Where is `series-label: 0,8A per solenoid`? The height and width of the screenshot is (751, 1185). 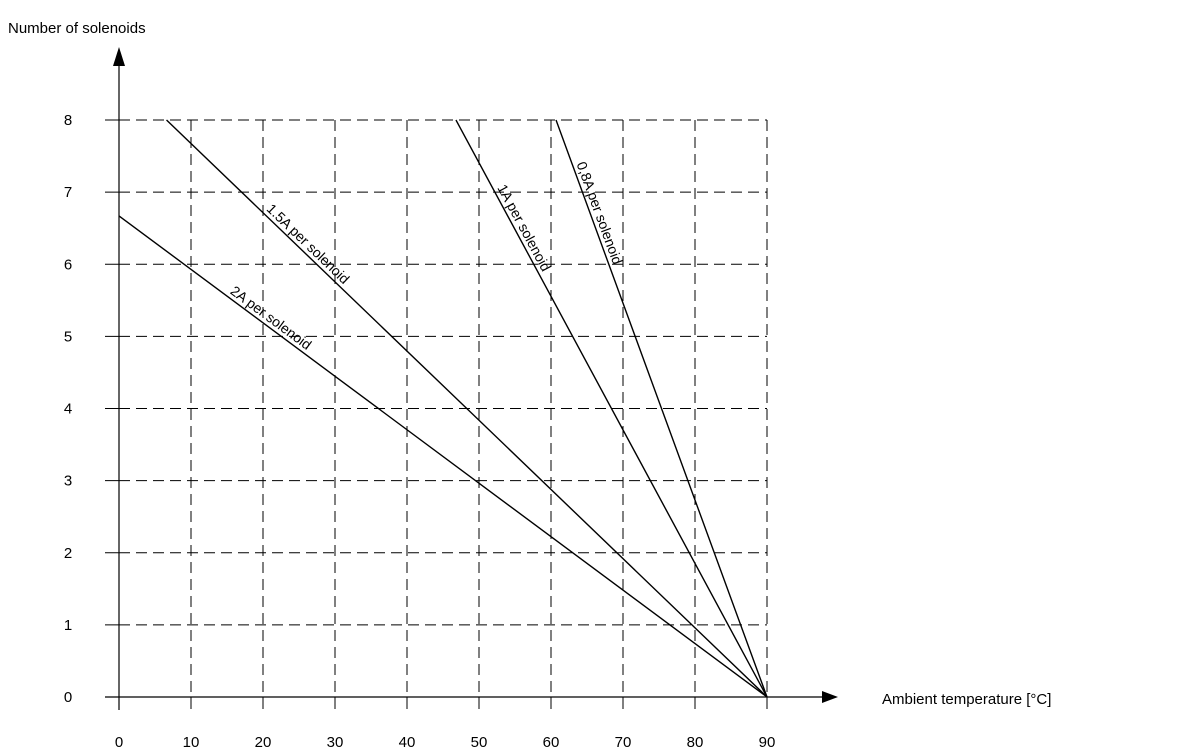 series-label: 0,8A per solenoid is located at coordinates (600, 212).